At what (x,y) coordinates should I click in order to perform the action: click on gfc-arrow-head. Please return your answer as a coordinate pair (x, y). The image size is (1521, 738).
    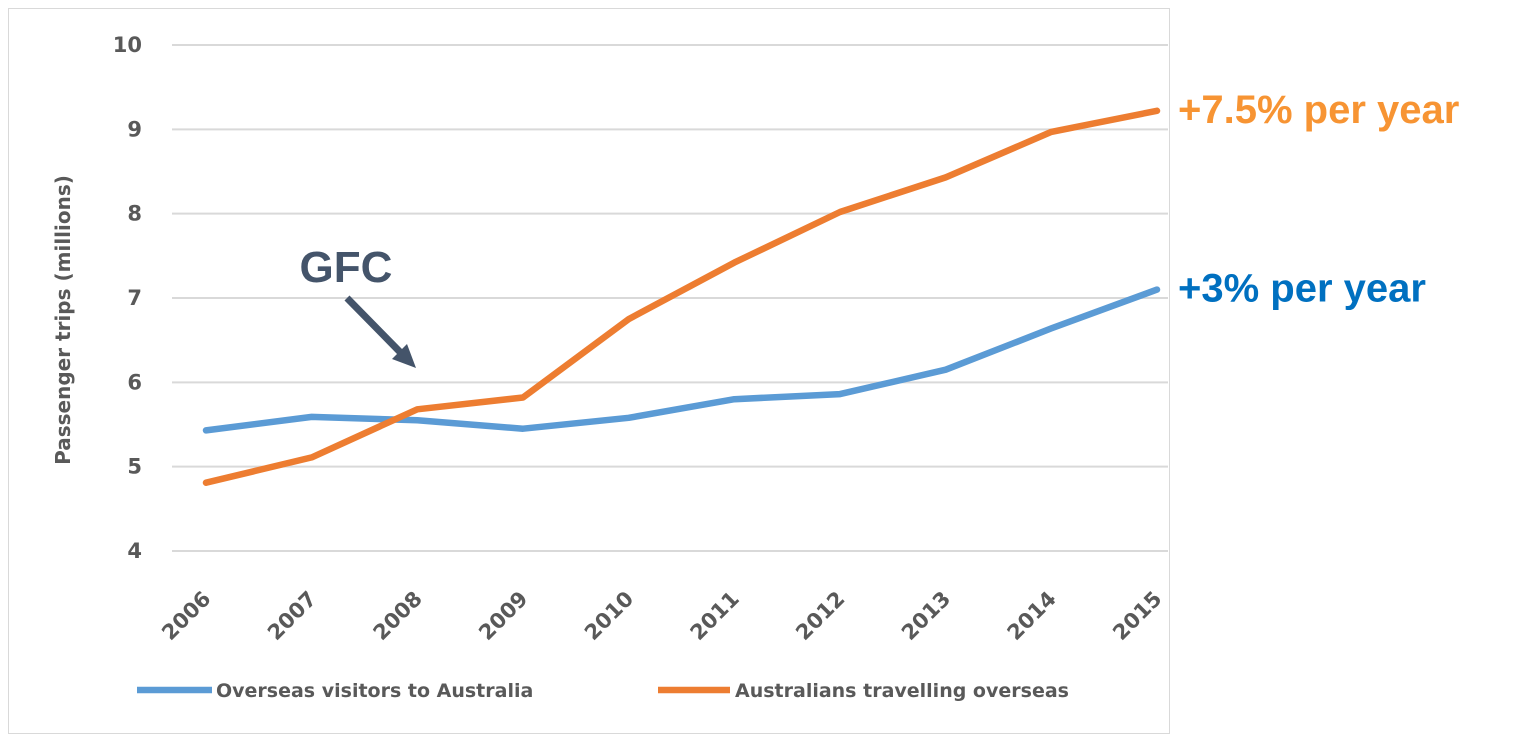
    Looking at the image, I should click on (404, 356).